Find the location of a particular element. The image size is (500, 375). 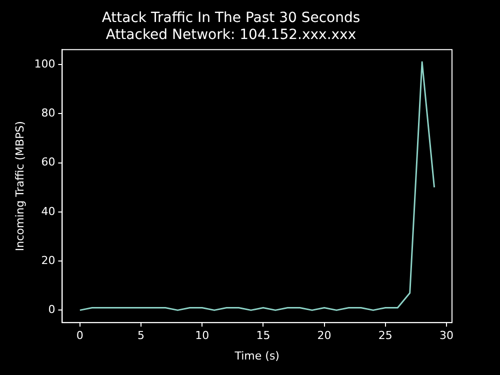

chart-title: Attack Traffic In The Past 30 Seconds Attacked Network: 104.152.xxx.xxx is located at coordinates (231, 26).